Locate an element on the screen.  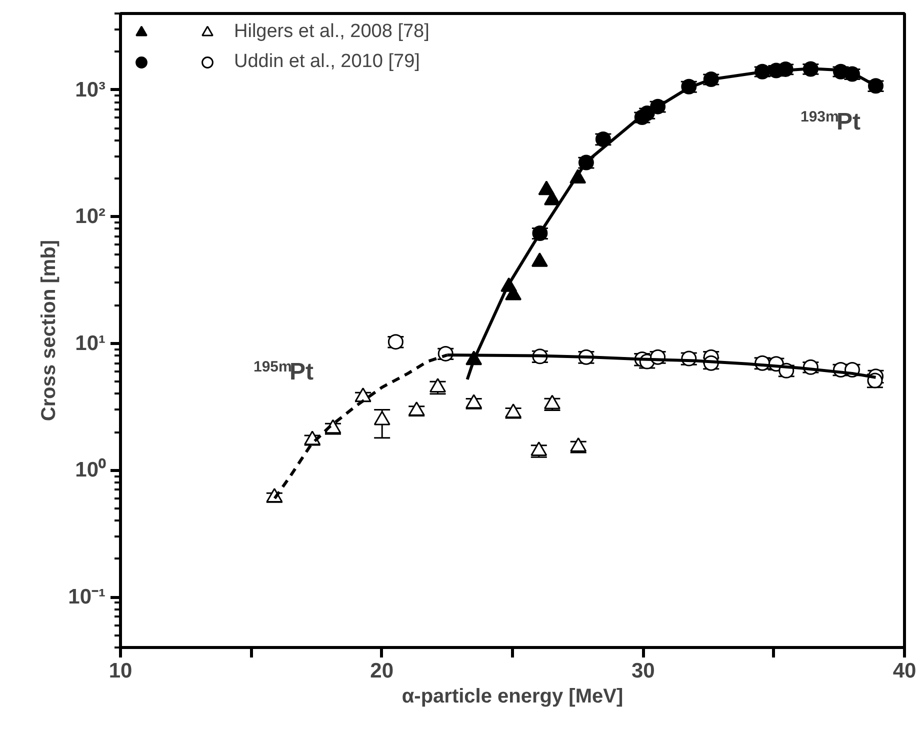
x-axis-title: α-particle energy [MeV] is located at coordinates (513, 697).